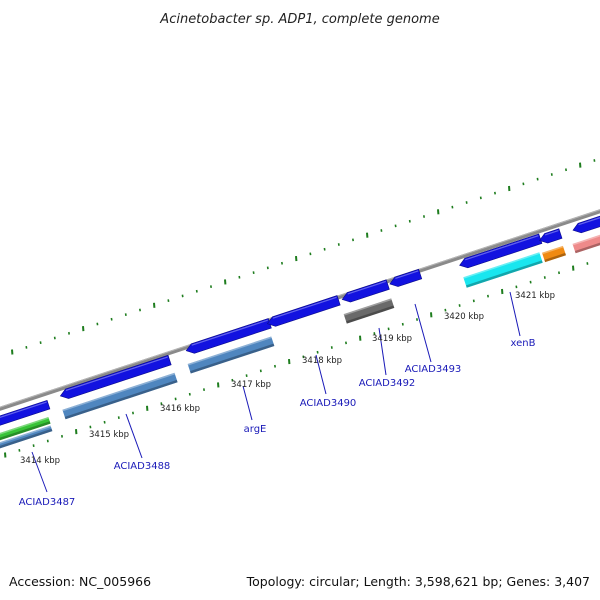 The image size is (600, 600). What do you see at coordinates (501, 248) in the screenshot?
I see `gene-xenb-forward-highlight` at bounding box center [501, 248].